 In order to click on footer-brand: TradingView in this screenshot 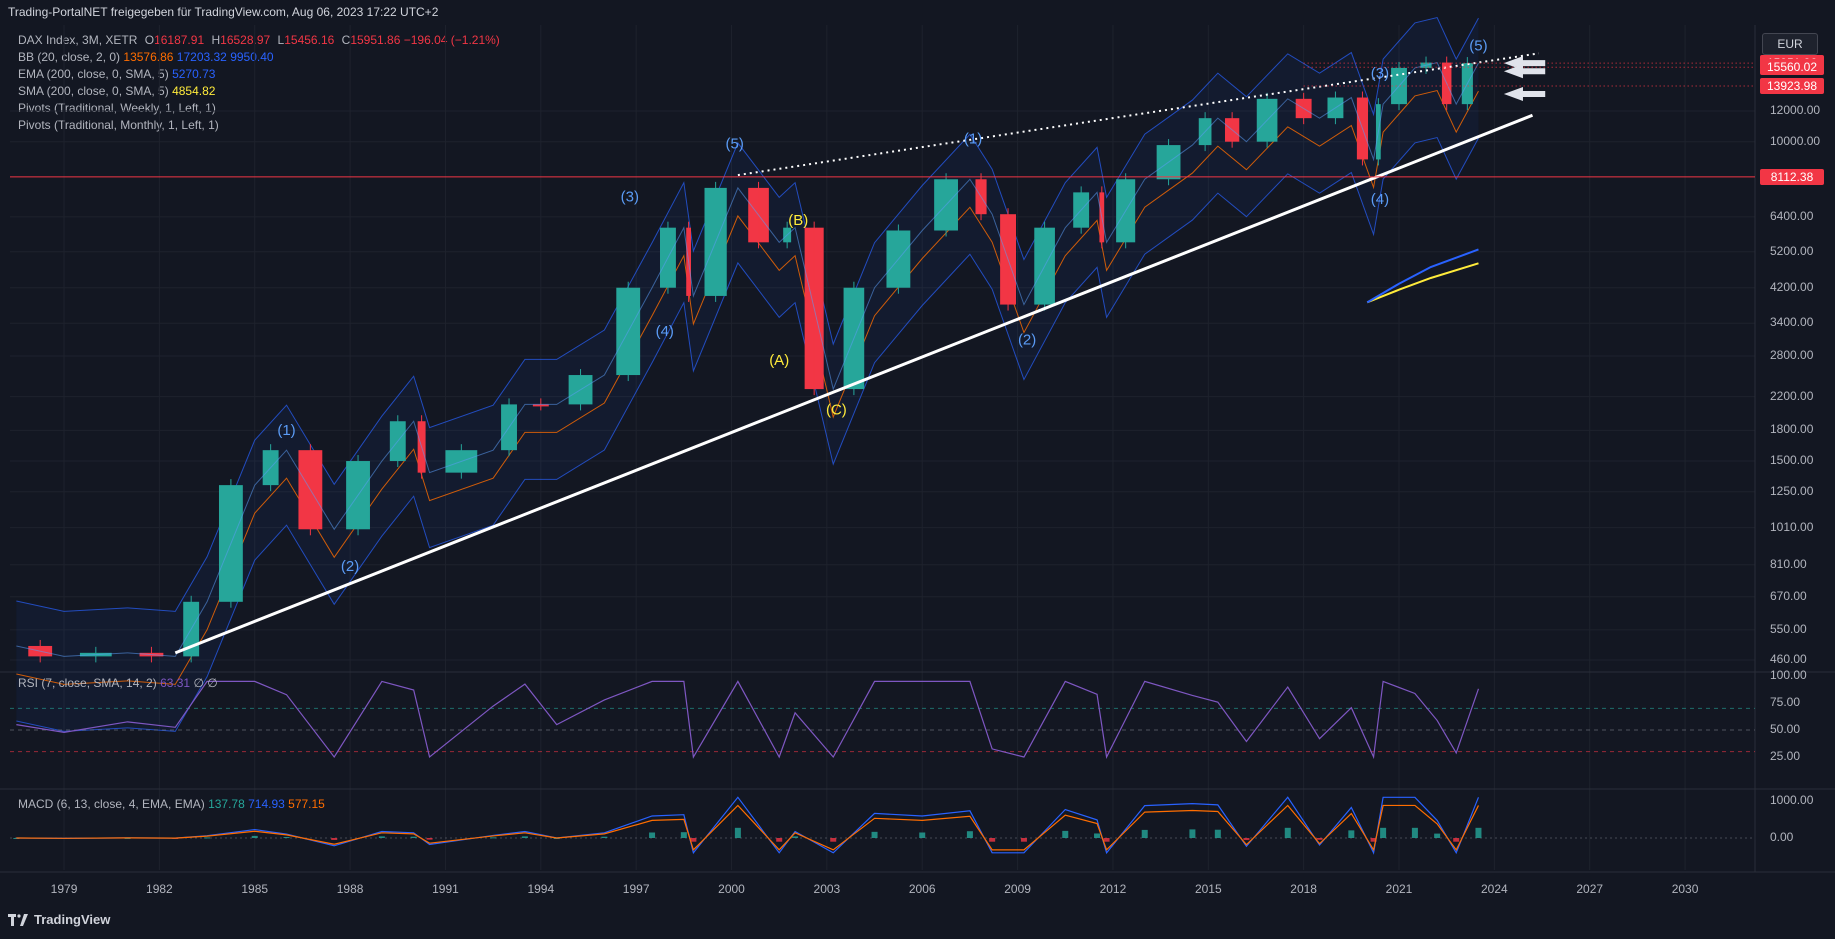, I will do `click(59, 919)`.